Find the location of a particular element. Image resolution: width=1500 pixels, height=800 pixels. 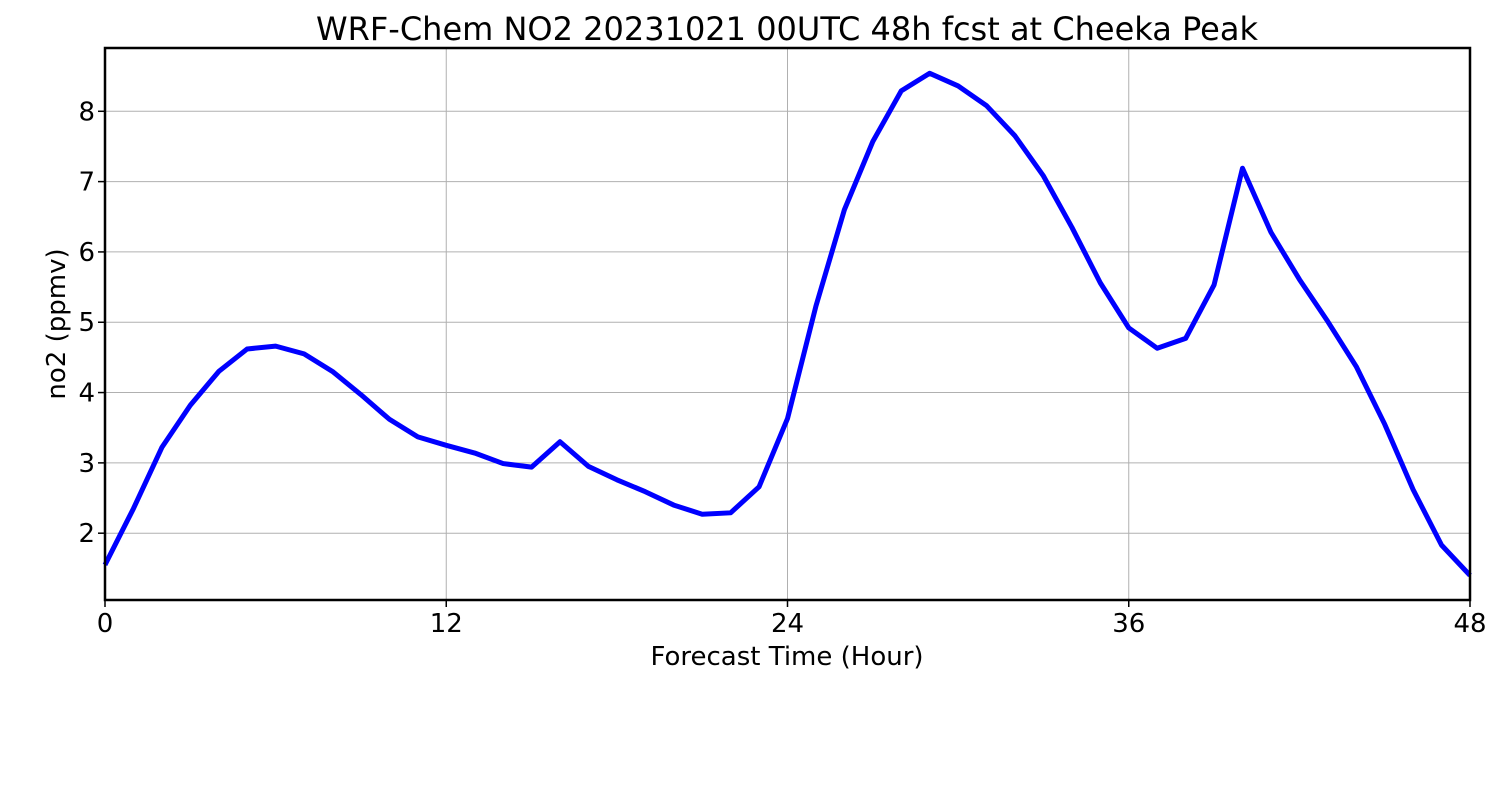

x-axis-label: Forecast Time (Hour) is located at coordinates (786, 657).